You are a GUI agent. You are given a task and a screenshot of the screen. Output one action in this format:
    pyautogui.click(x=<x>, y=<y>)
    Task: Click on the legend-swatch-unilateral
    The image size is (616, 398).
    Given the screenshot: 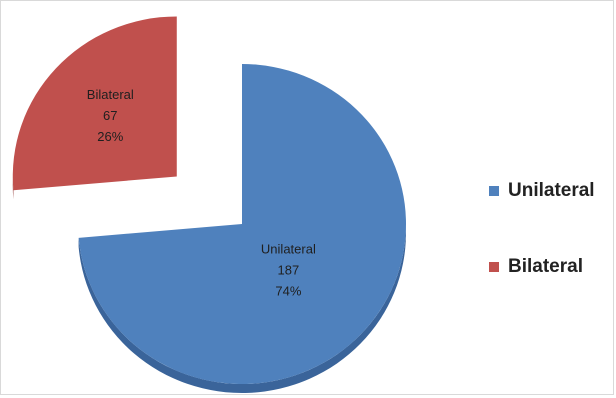 What is the action you would take?
    pyautogui.click(x=494, y=191)
    